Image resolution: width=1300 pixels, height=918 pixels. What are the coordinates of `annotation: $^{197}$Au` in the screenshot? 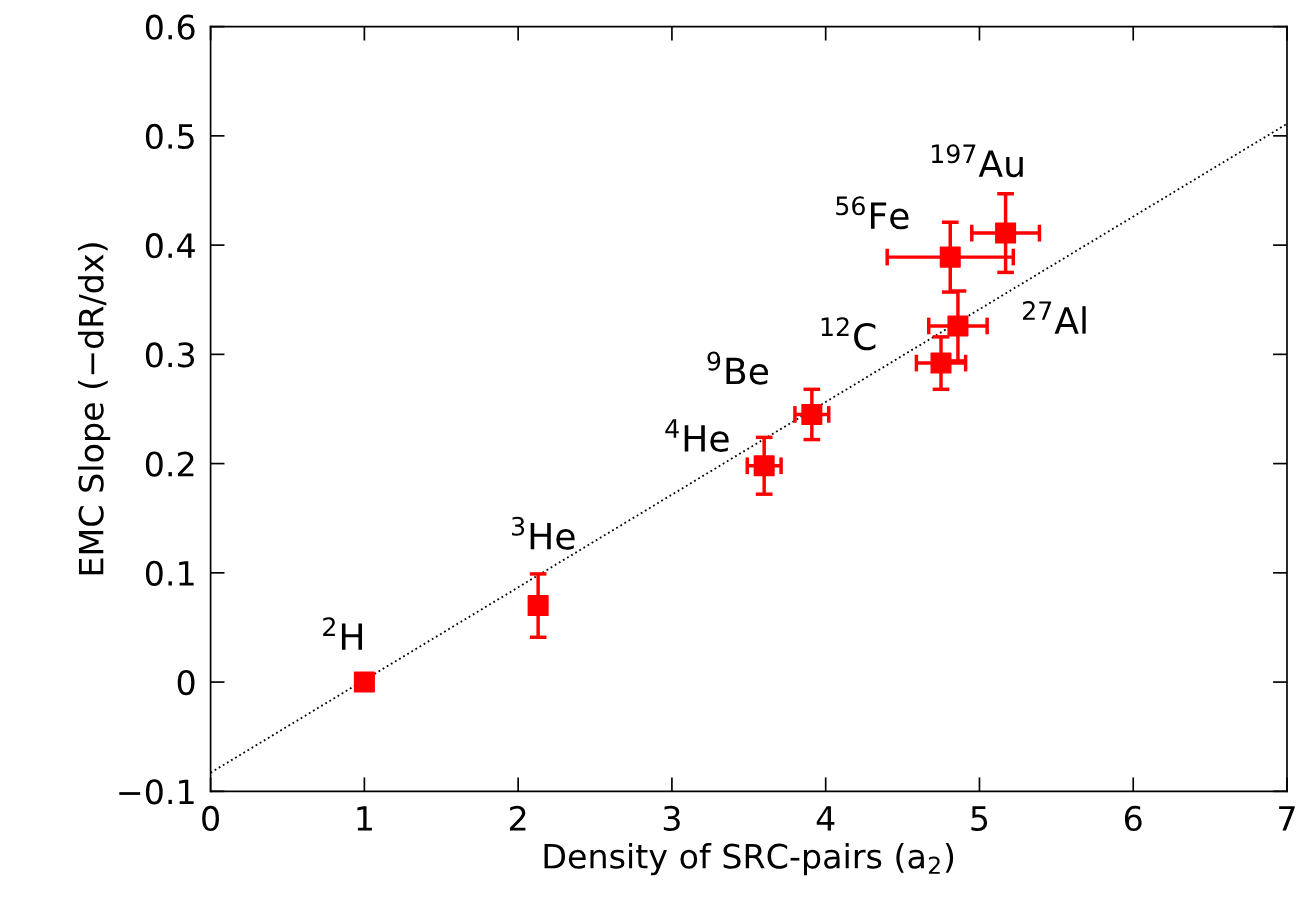 It's located at (977, 161).